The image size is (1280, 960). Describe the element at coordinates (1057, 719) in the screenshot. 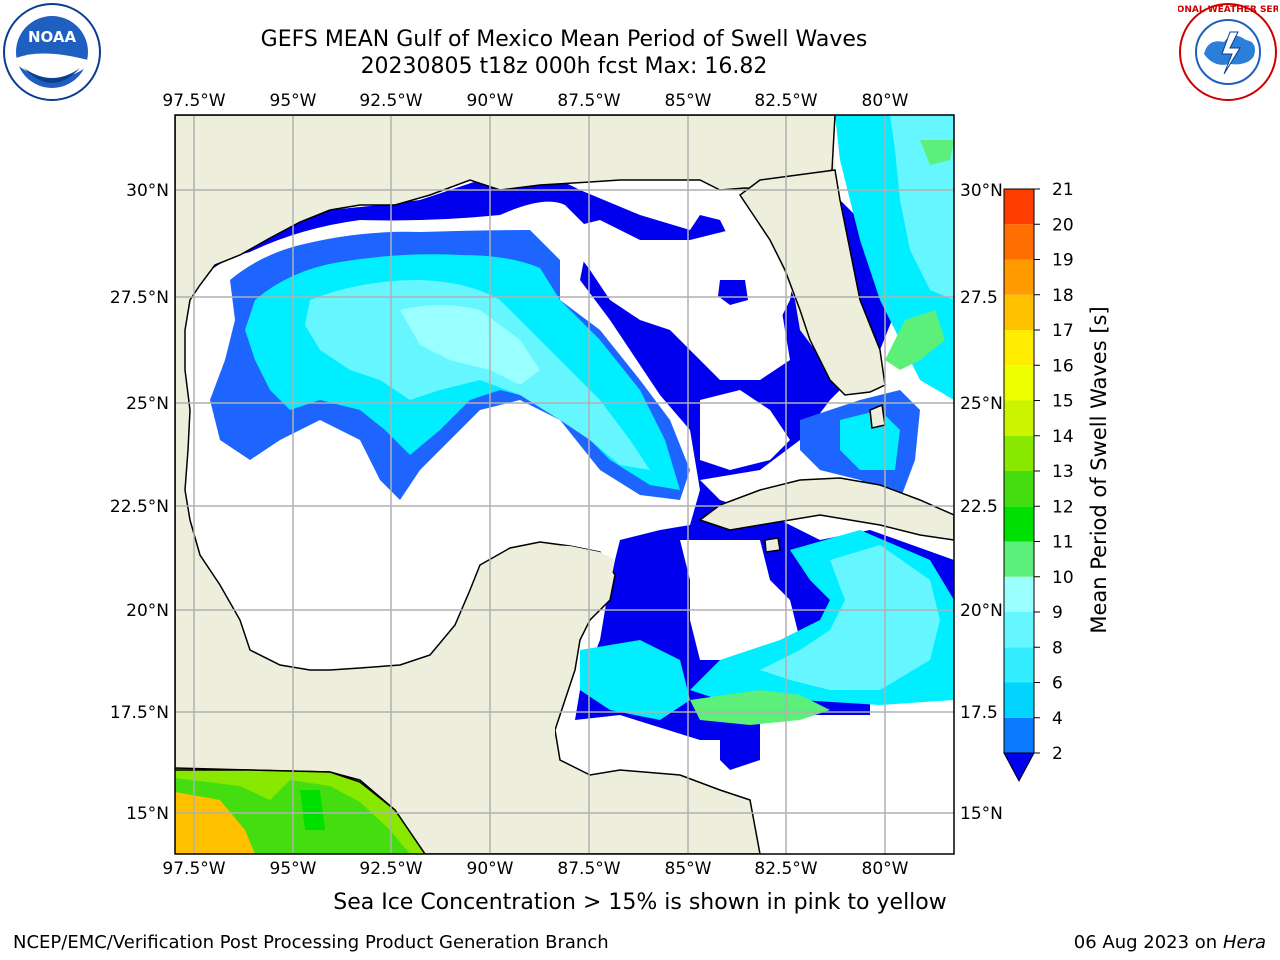

I see `colorbar-tick-label: 4` at that location.